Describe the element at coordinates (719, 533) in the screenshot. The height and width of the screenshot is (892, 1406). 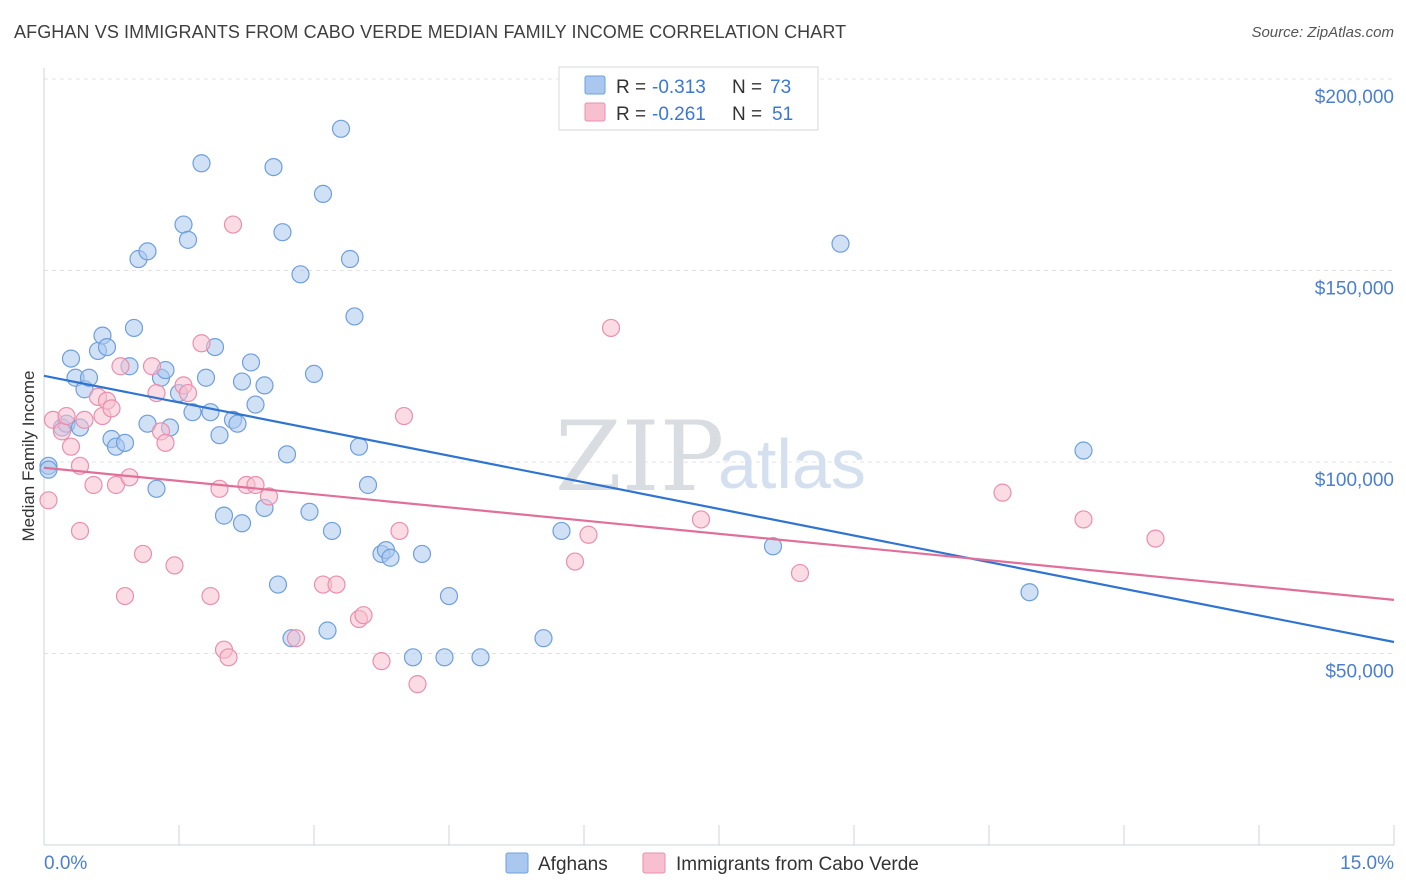
I see `trend-line-cabo-verde` at that location.